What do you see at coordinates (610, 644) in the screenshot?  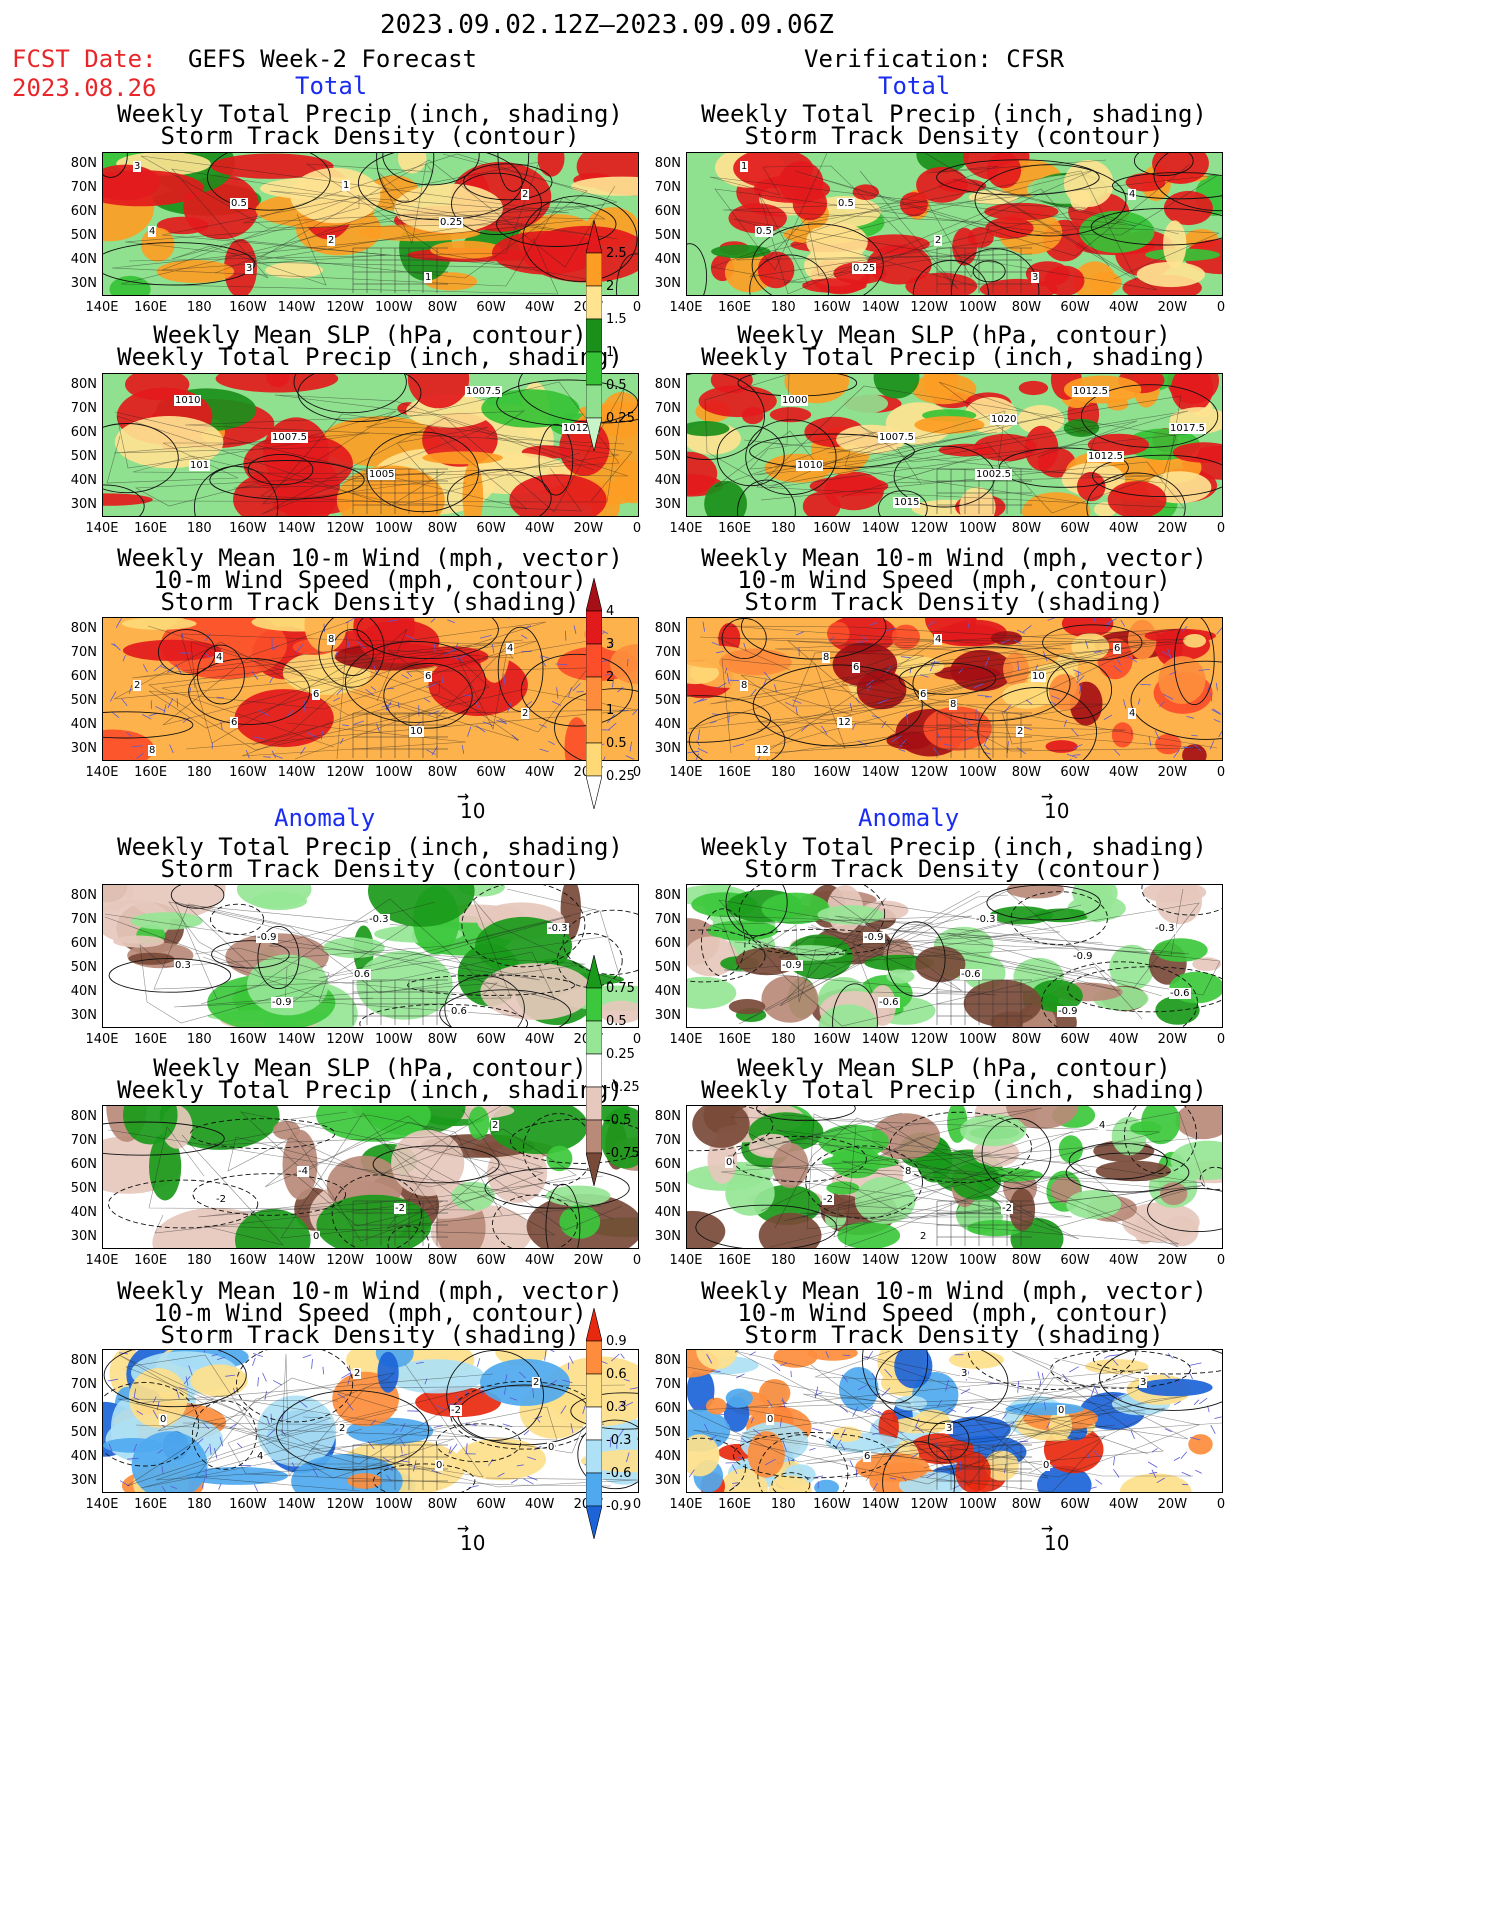 I see `colorbar-label: 3` at bounding box center [610, 644].